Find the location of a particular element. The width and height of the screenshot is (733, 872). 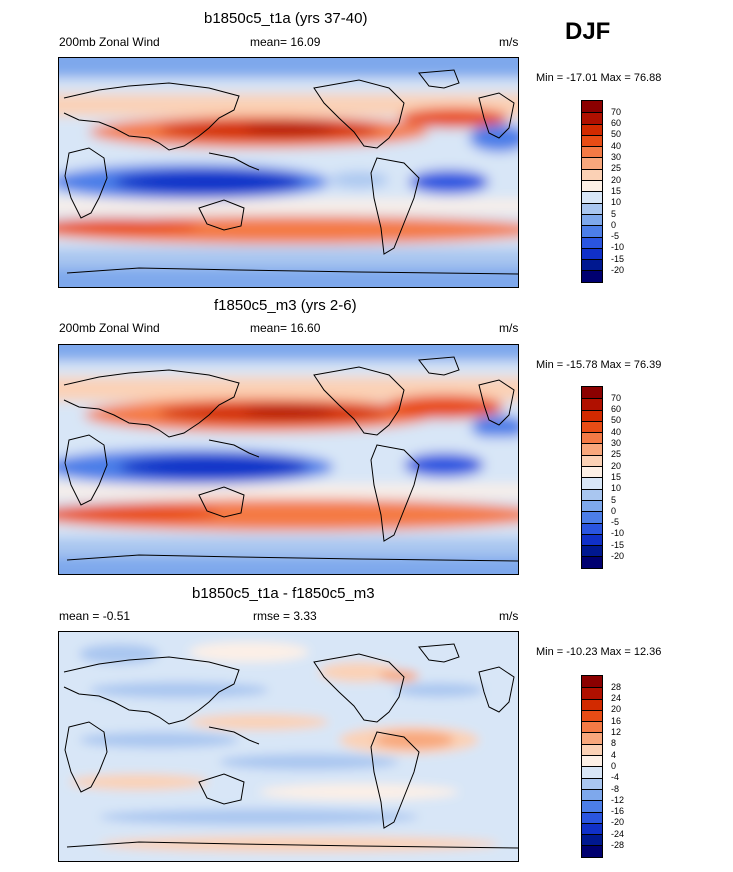

panel2-minmax: Min = -15.78 Max = 76.39 is located at coordinates (599, 365).